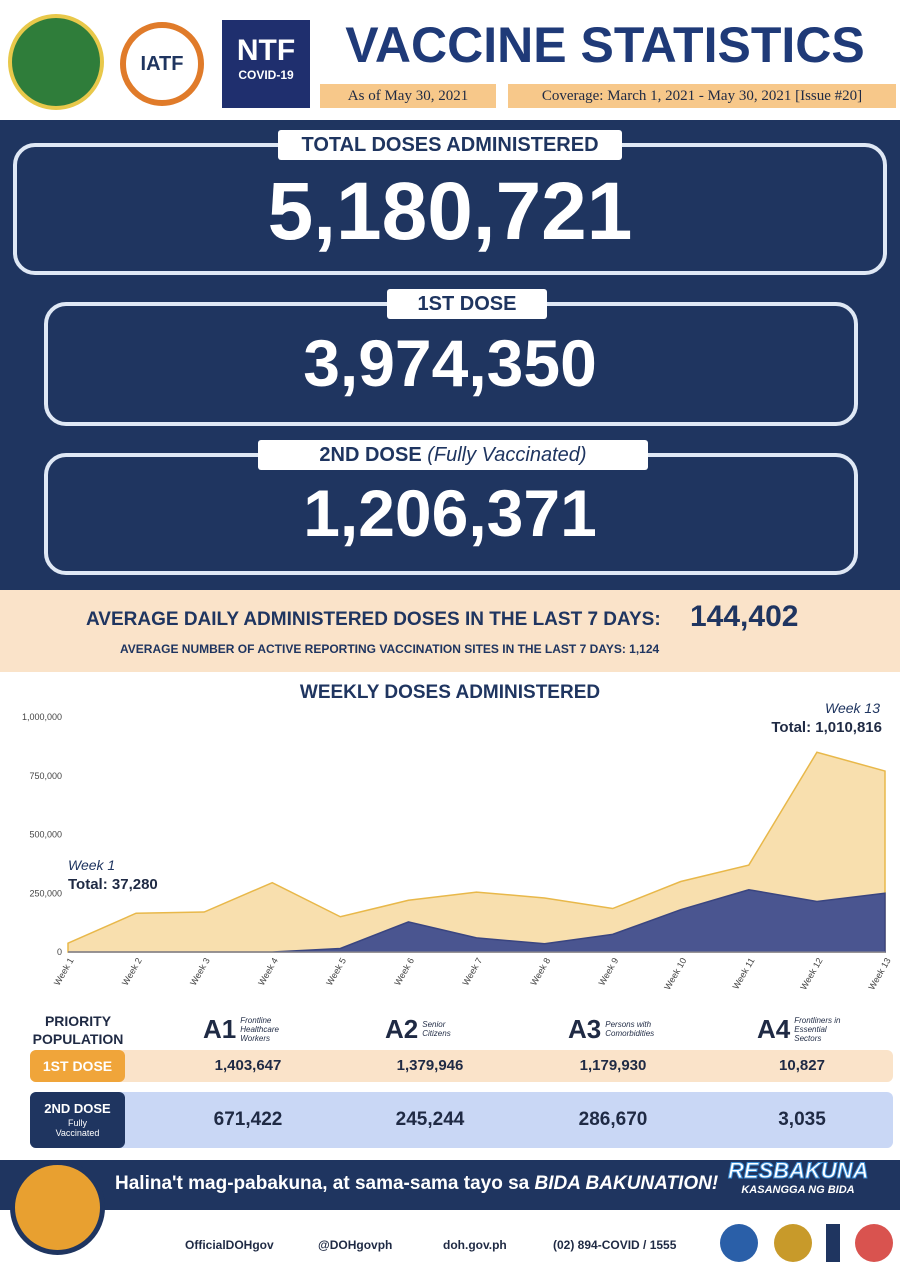 The image size is (900, 1271). What do you see at coordinates (802, 1119) in the screenshot?
I see `cell: 3,035` at bounding box center [802, 1119].